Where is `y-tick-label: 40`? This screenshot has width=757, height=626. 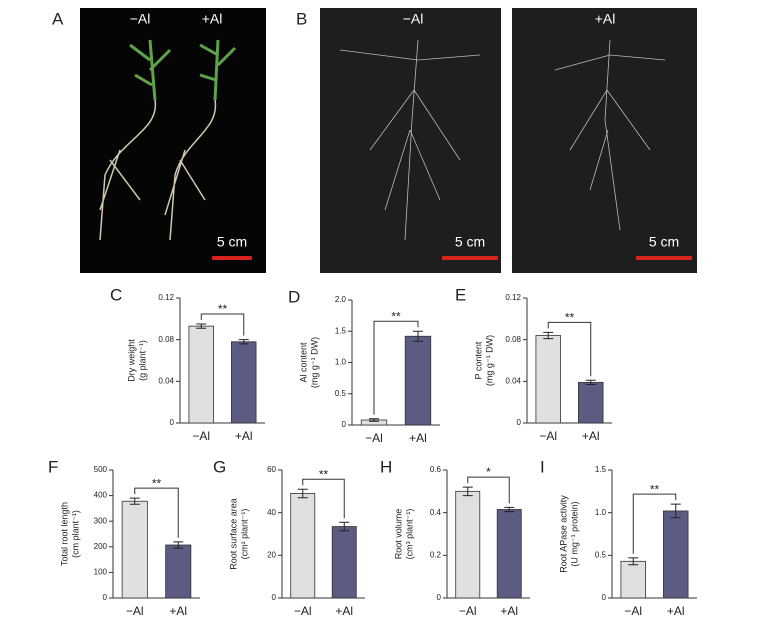 y-tick-label: 40 is located at coordinates (271, 512).